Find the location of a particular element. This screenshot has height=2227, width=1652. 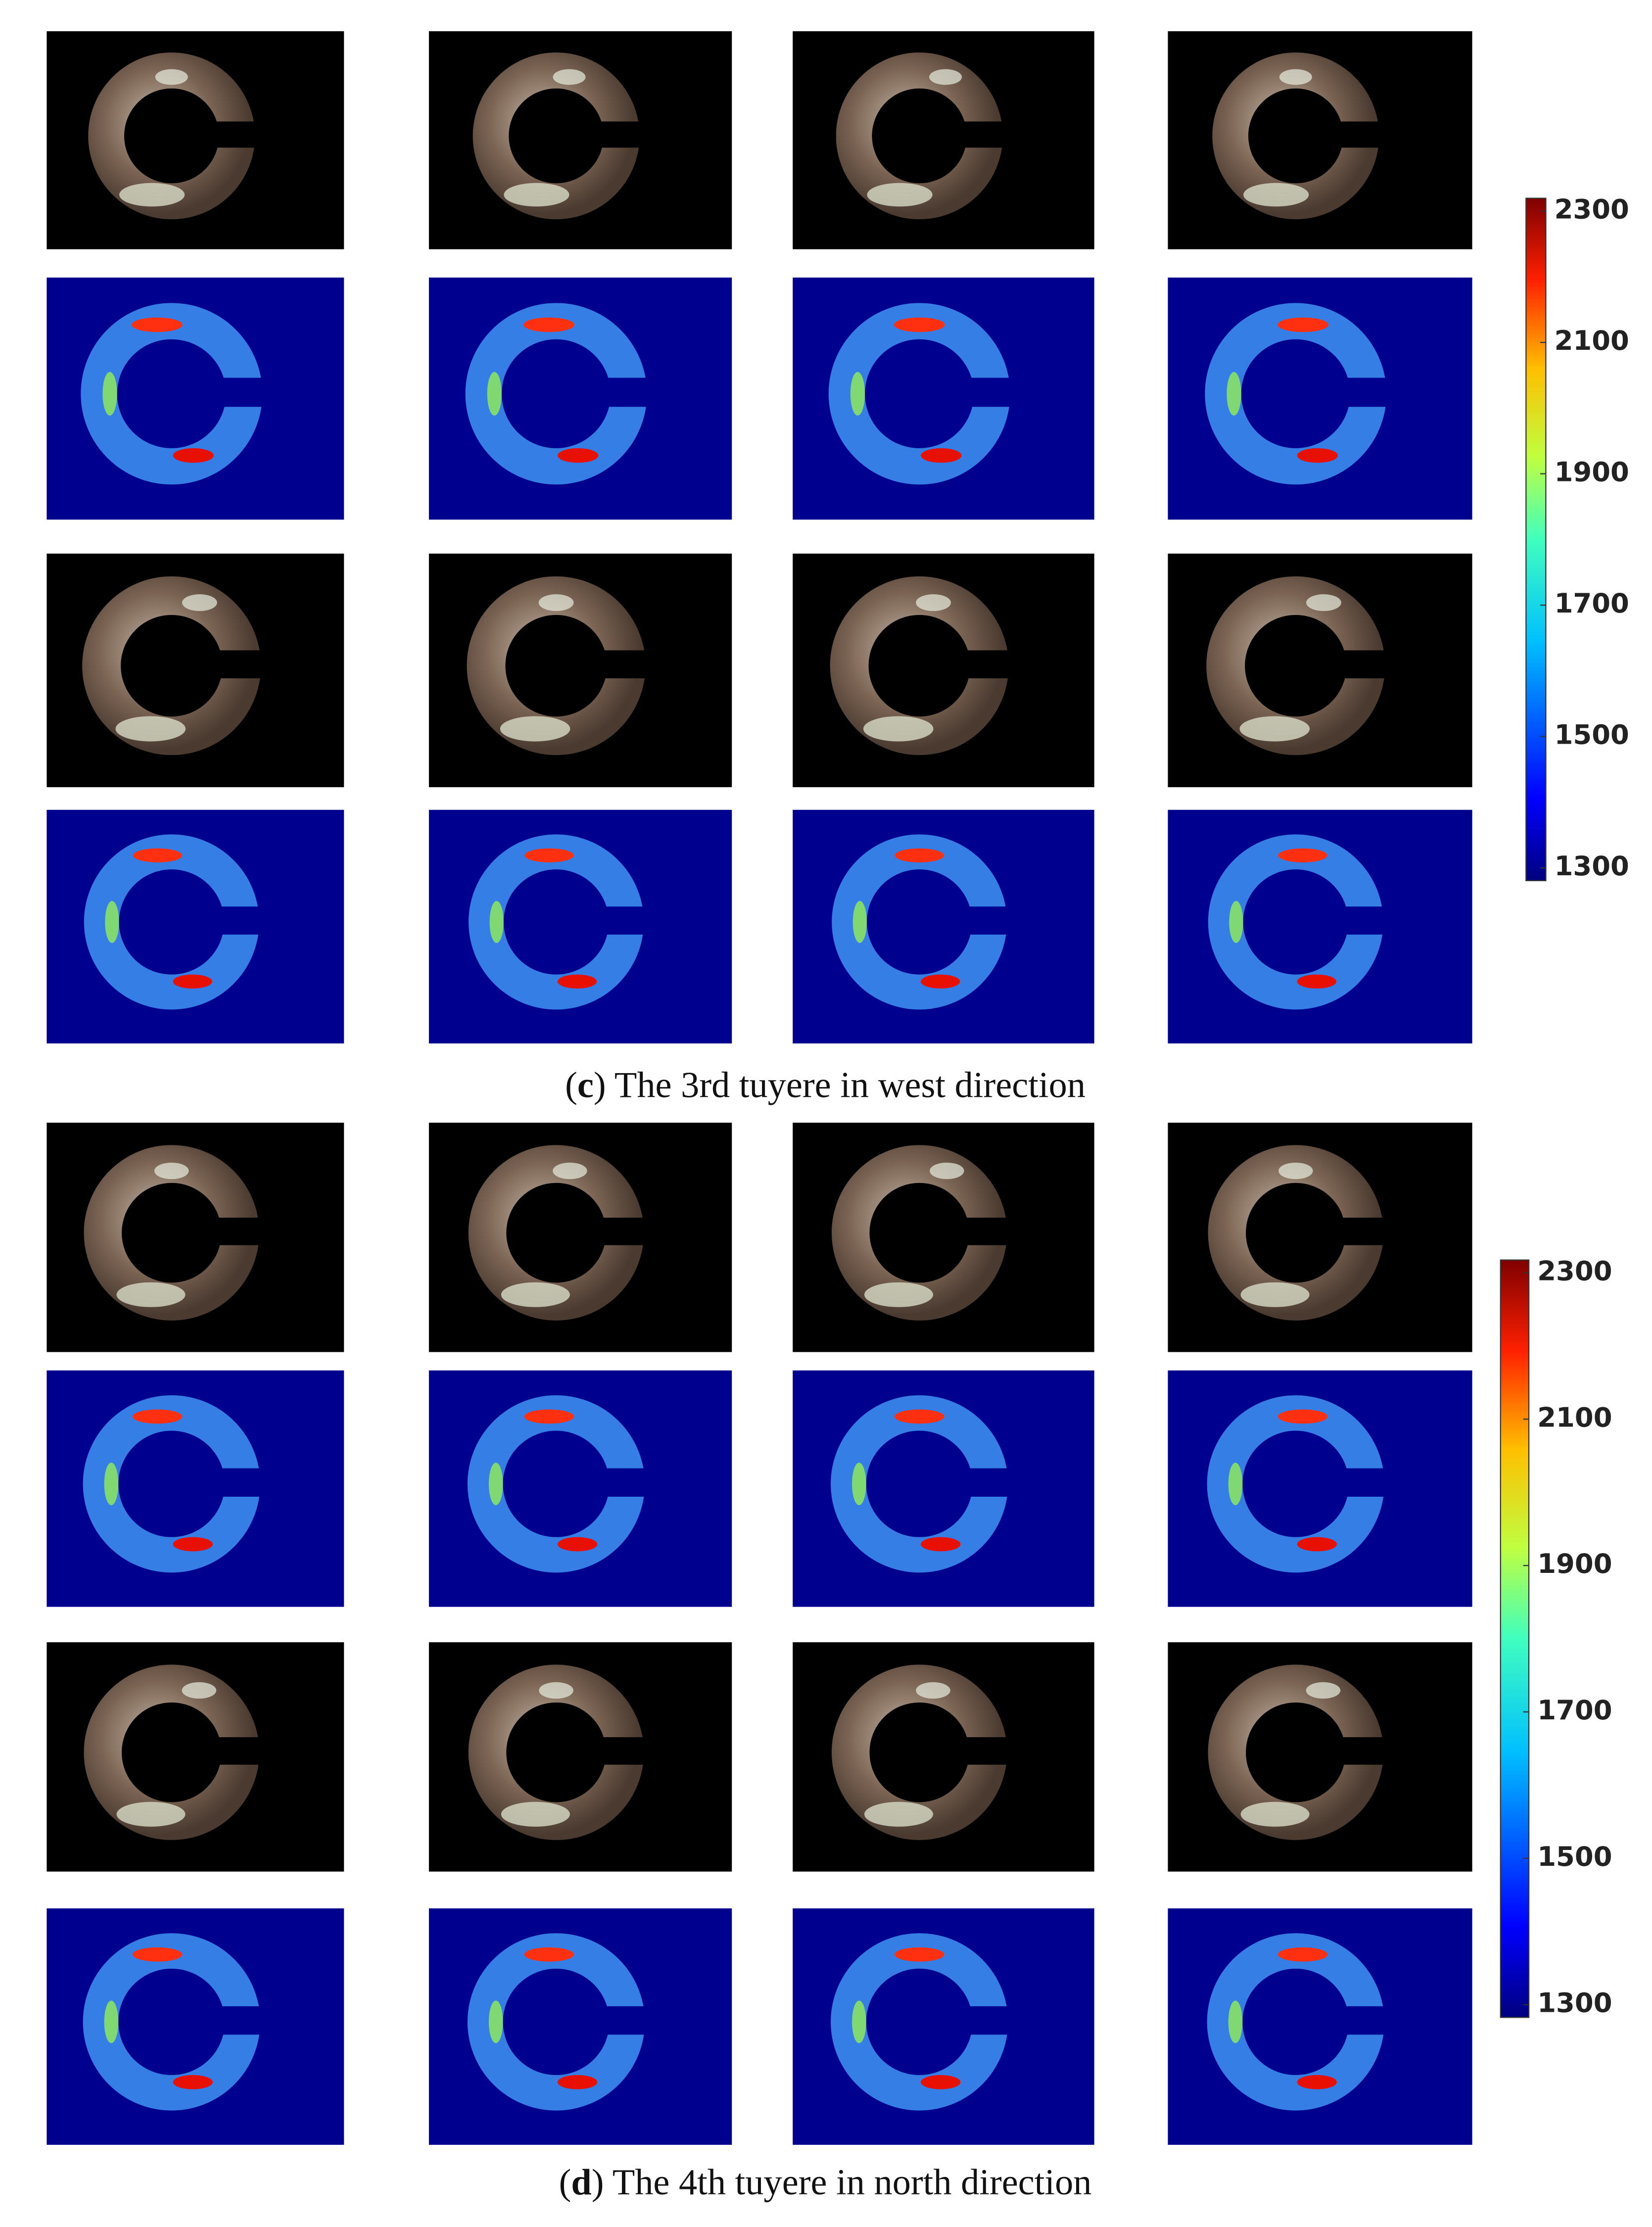

panel-caption: (c) The 3rd tuyere in west direction is located at coordinates (826, 1085).